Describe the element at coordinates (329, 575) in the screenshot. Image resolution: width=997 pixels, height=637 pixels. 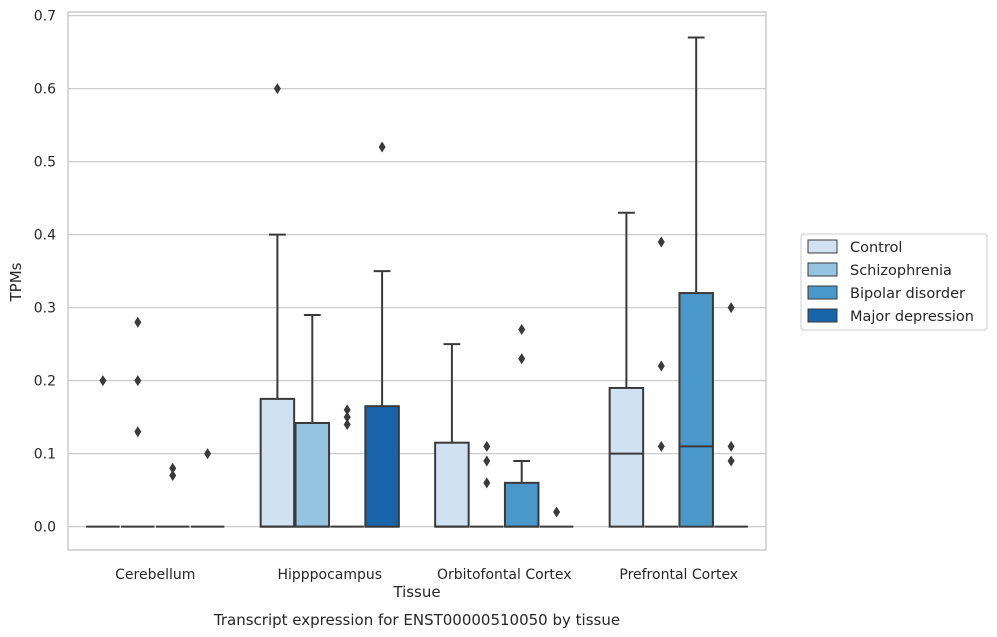
I see `x-tick-label: Hipppocampus` at that location.